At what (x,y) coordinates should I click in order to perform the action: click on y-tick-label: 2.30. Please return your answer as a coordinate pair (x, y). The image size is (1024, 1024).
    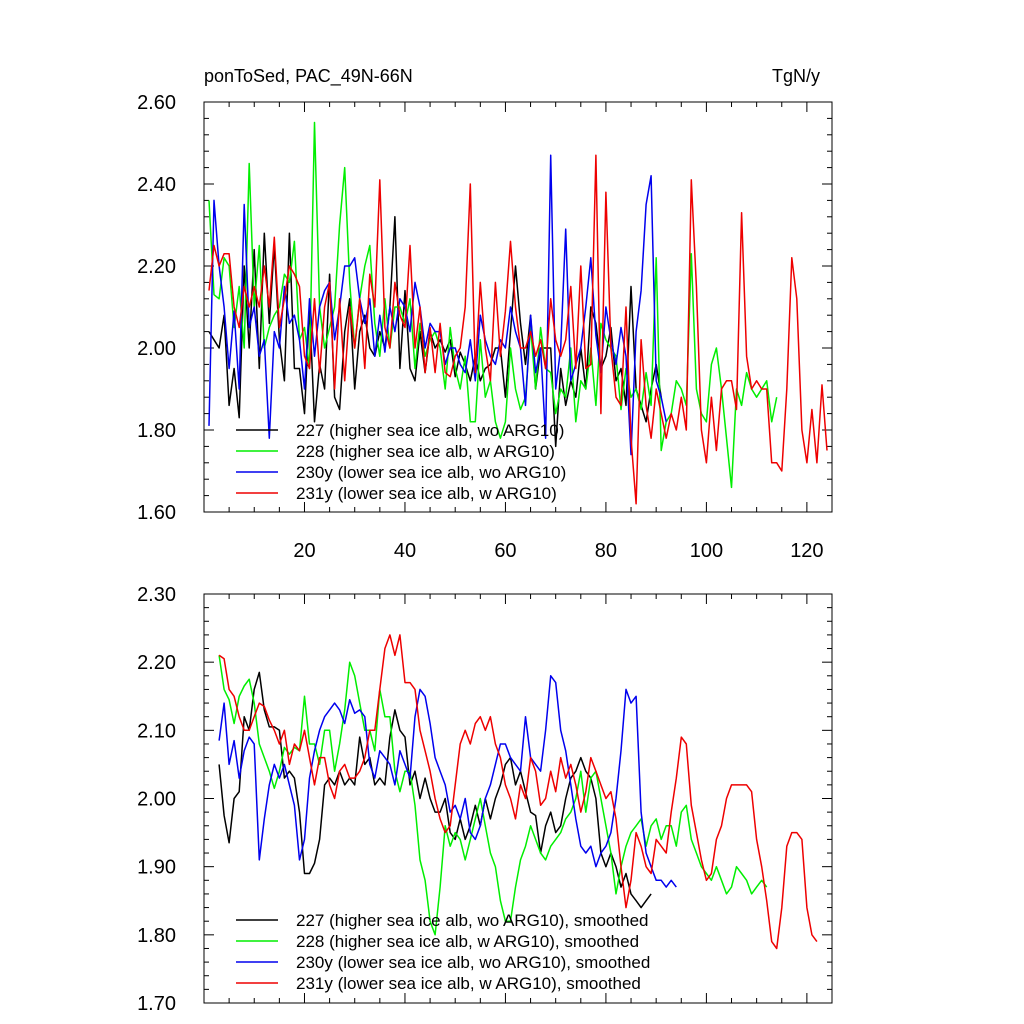
    Looking at the image, I should click on (156, 595).